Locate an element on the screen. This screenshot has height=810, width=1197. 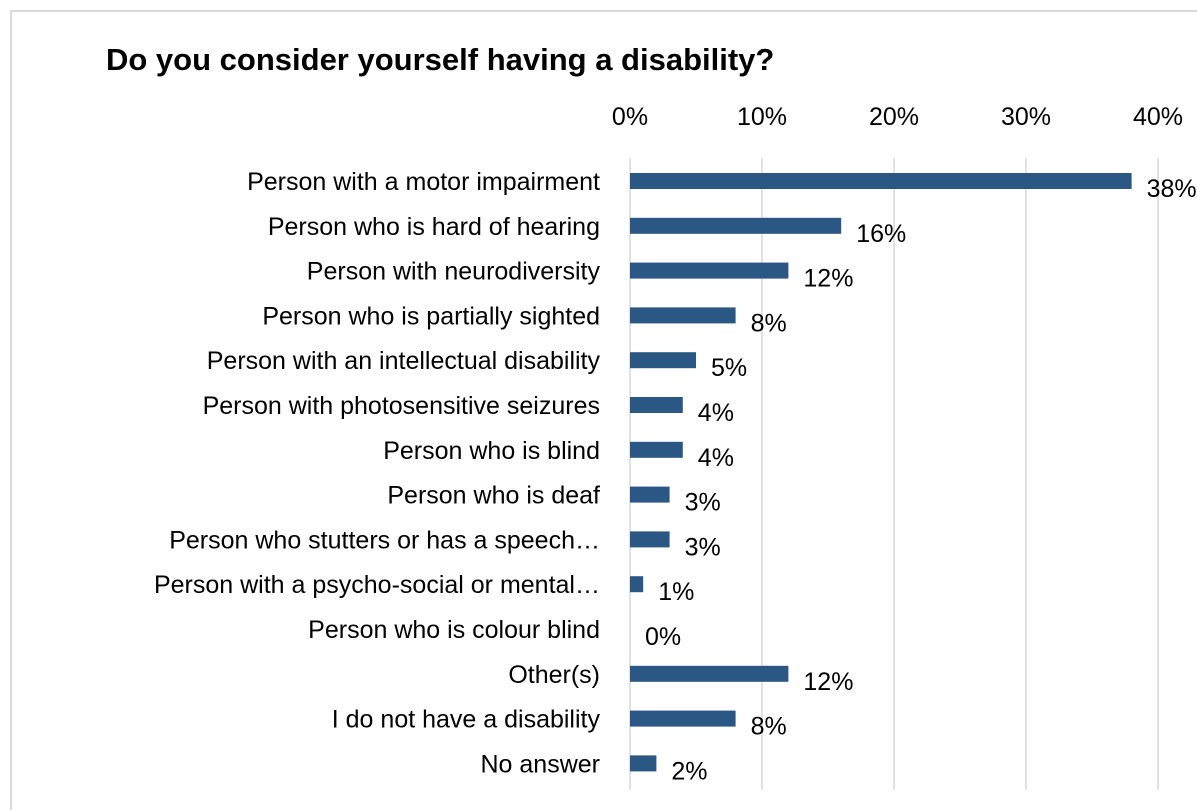
category-label: Other(s) is located at coordinates (554, 675).